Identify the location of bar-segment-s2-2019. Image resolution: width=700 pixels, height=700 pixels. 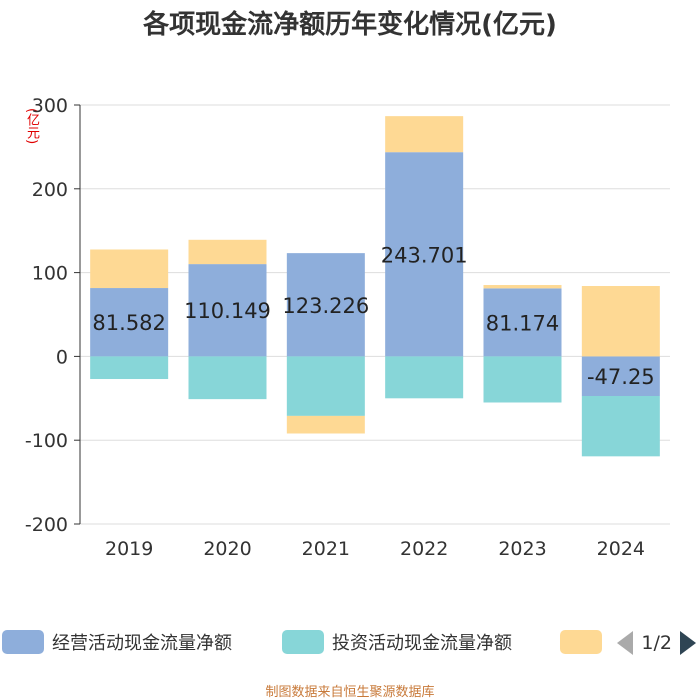
(129, 269).